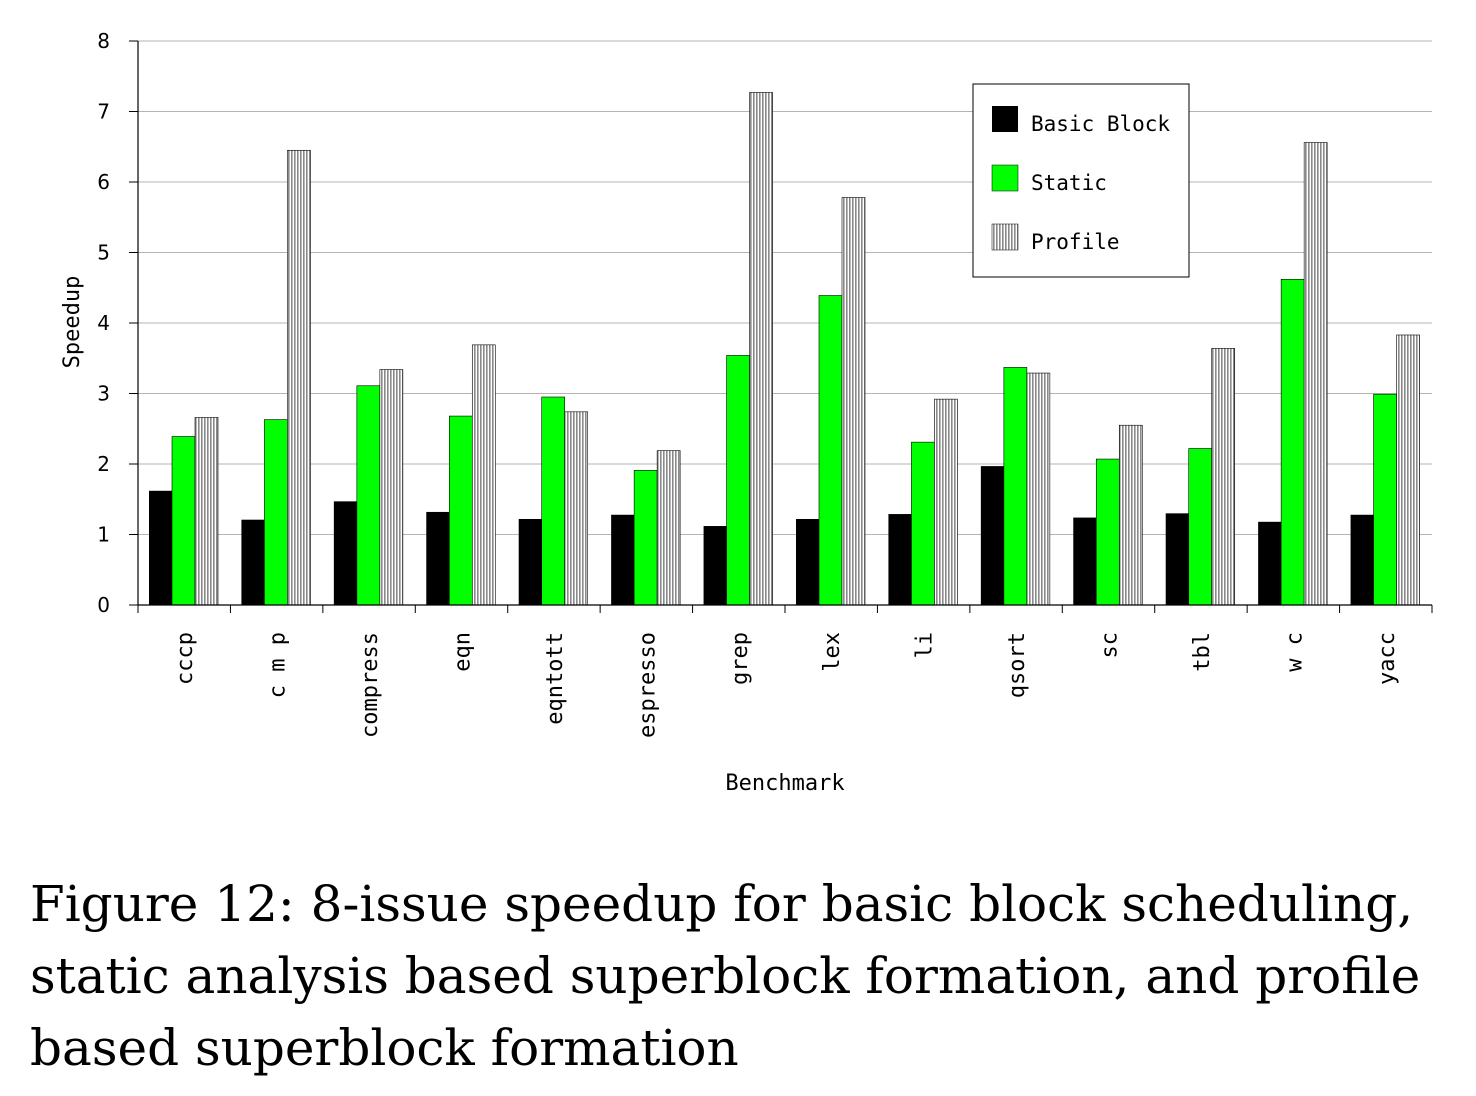 This screenshot has width=1476, height=1096. Describe the element at coordinates (463, 652) in the screenshot. I see `x-category-label: eqn` at that location.